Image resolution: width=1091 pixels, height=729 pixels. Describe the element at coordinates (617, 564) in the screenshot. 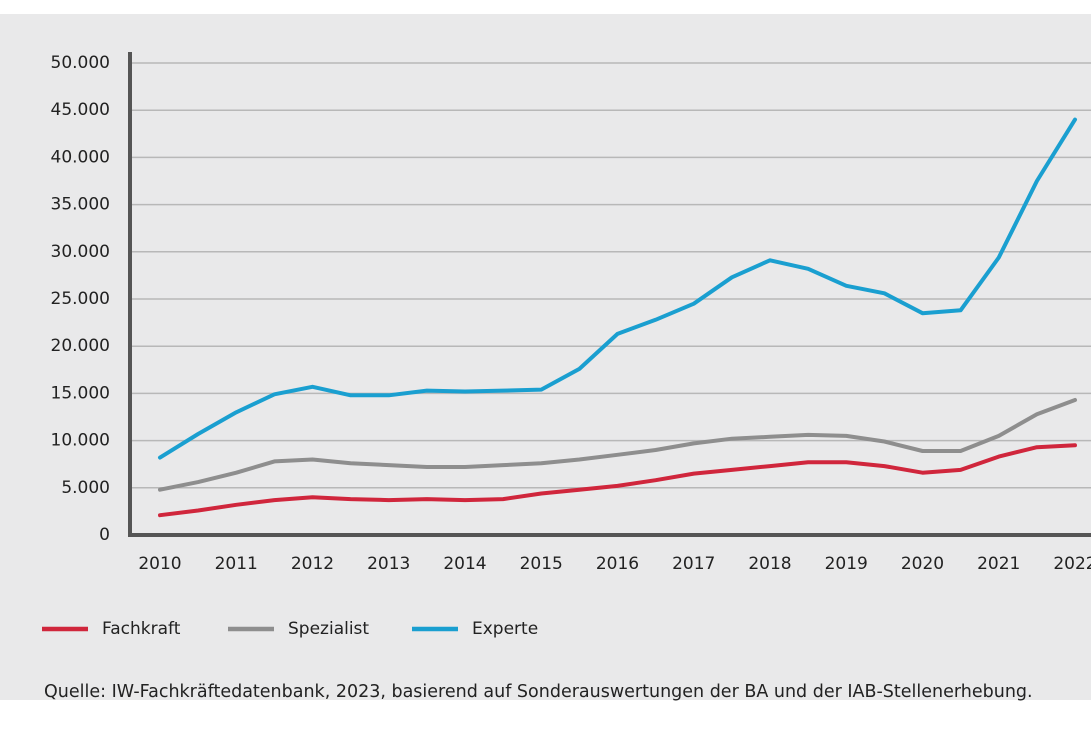

I see `x-tick-label: 2016` at that location.